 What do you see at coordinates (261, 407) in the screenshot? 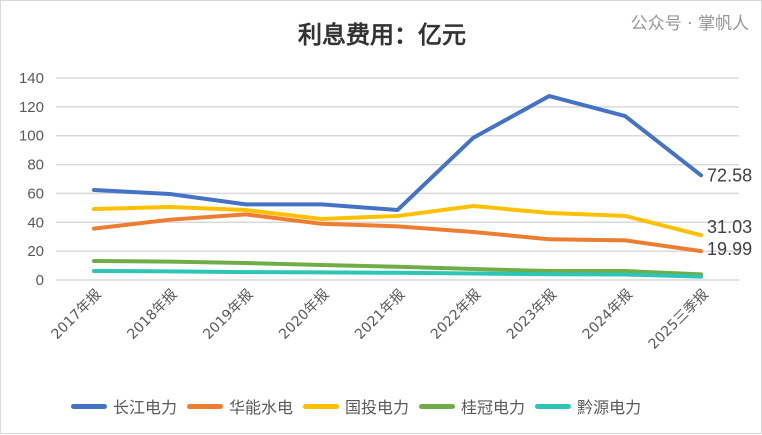
I see `legend-label: 华能水电` at bounding box center [261, 407].